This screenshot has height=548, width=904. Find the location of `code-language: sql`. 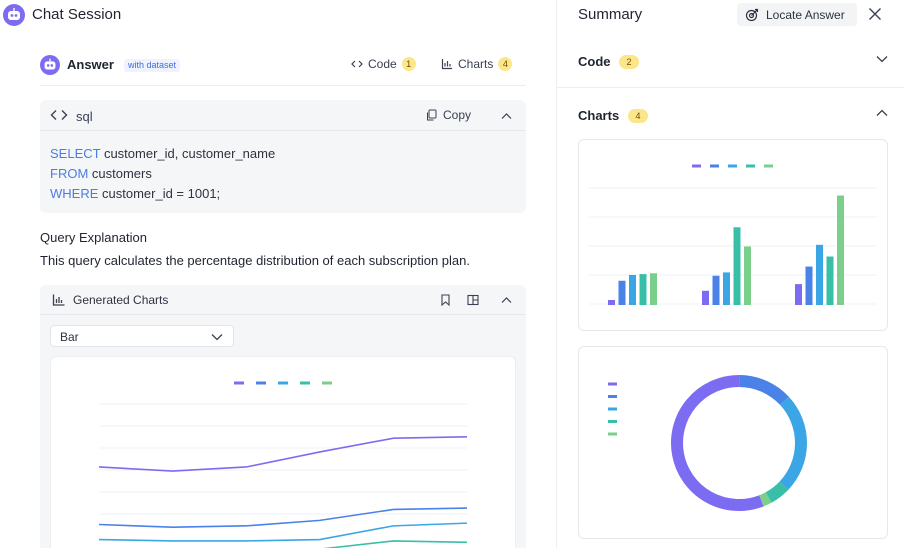

code-language: sql is located at coordinates (84, 116).